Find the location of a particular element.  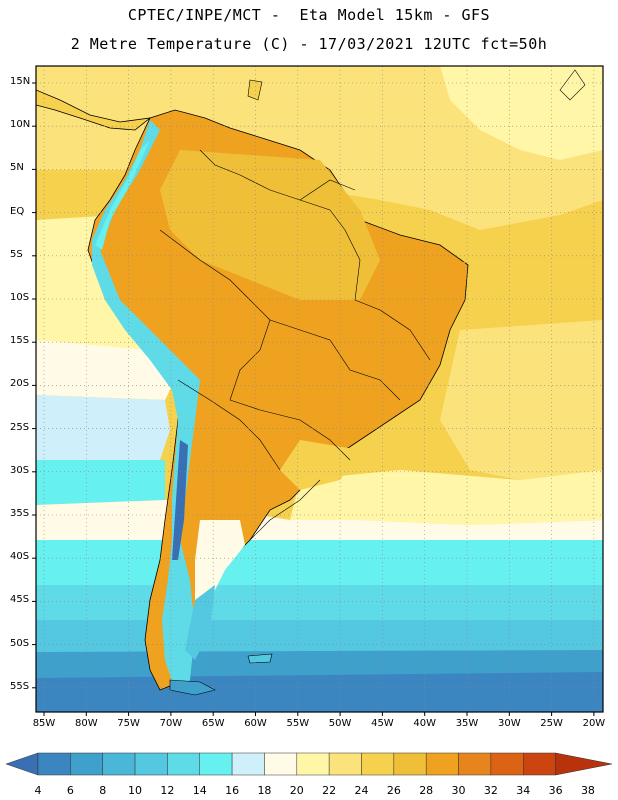

lon-label: 30W is located at coordinates (509, 723).